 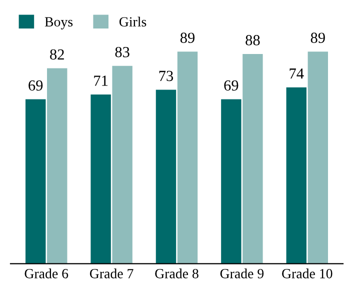 What do you see at coordinates (307, 273) in the screenshot?
I see `x-tick-label: Grade 10` at bounding box center [307, 273].